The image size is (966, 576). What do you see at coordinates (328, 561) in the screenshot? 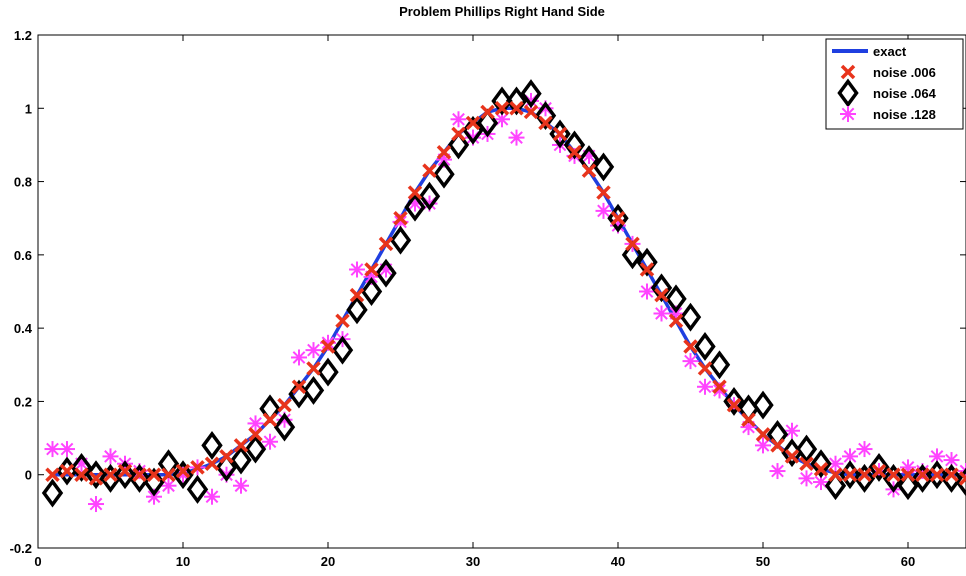
I see `x-tick-label: 20` at bounding box center [328, 561].